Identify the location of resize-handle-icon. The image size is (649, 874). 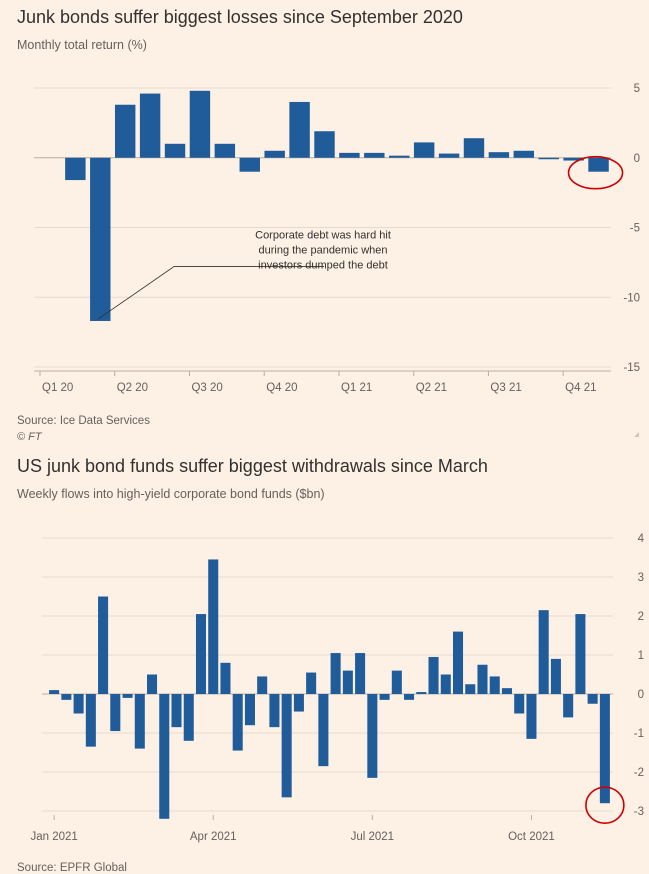
(636, 434).